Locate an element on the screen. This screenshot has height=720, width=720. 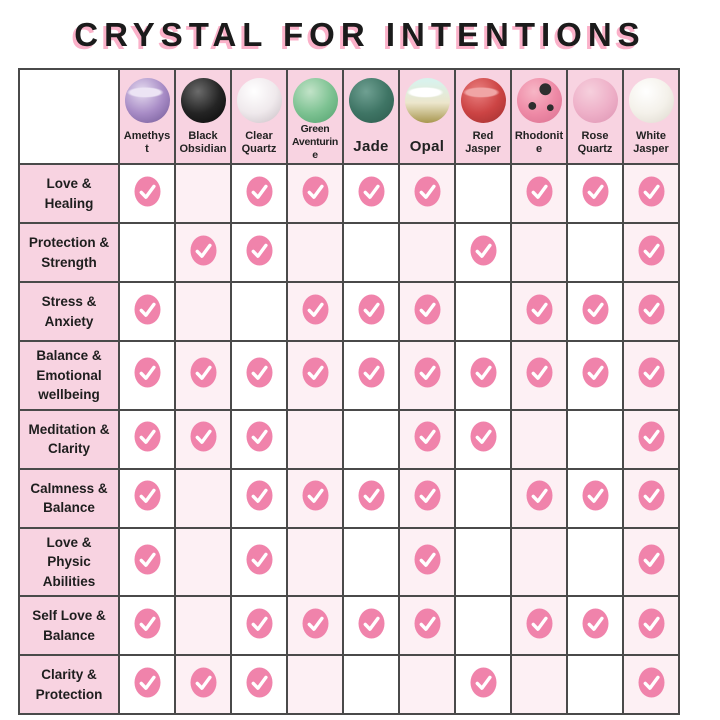
cell-clarity-protection-opal is located at coordinates (427, 685).